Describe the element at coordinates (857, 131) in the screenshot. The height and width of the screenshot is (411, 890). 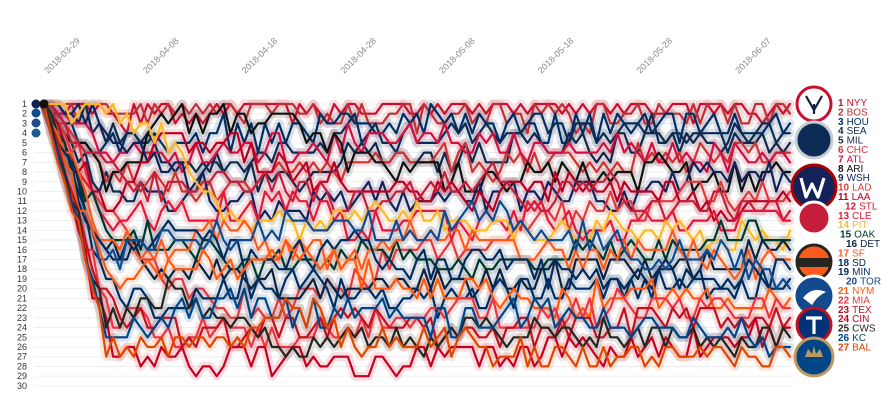
I see `legend-team: SEA` at that location.